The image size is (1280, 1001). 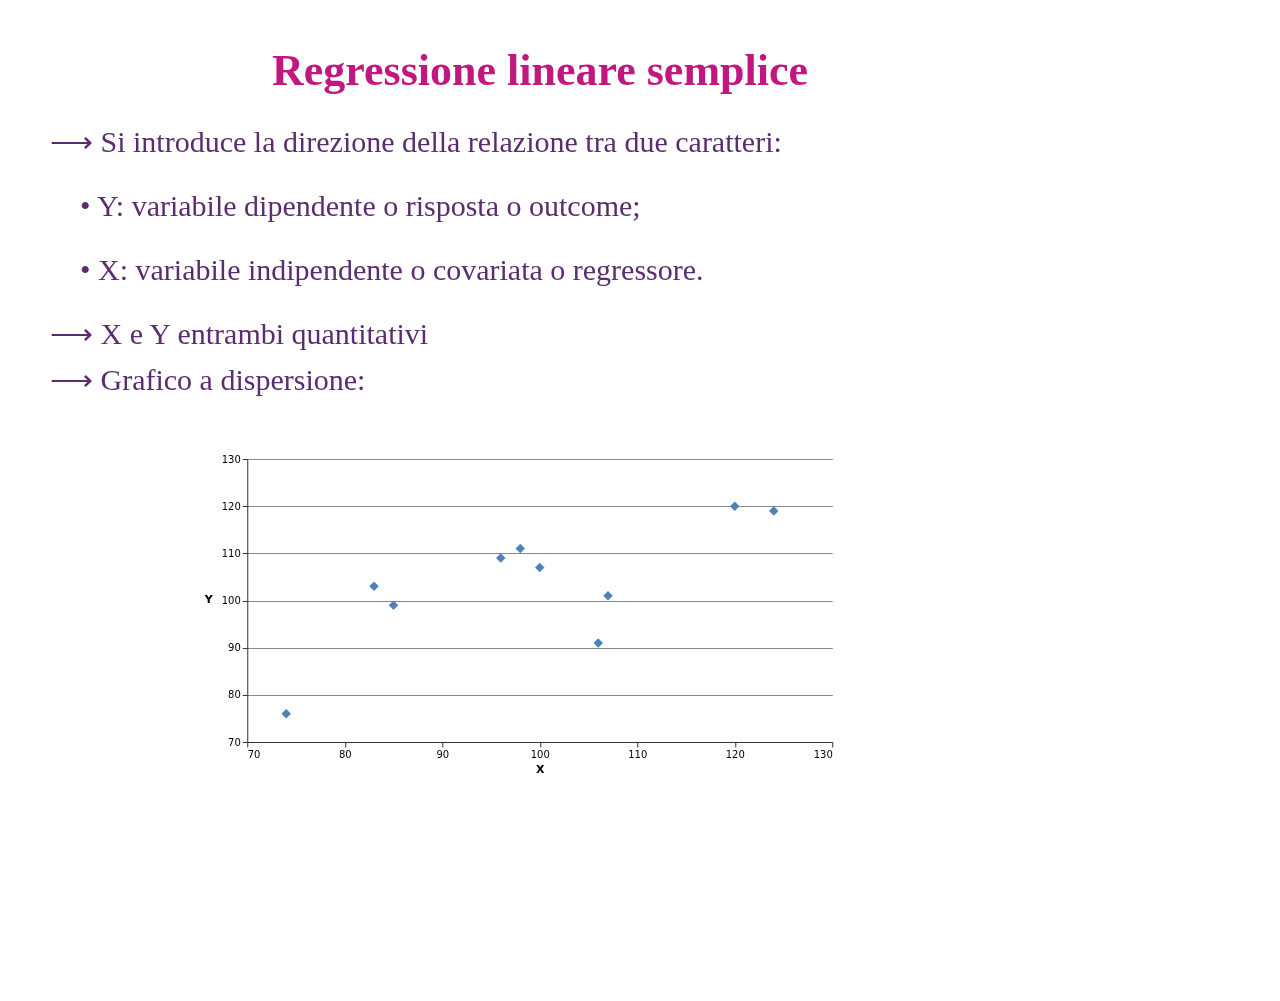 I want to click on y-tick-label: 120, so click(x=231, y=506).